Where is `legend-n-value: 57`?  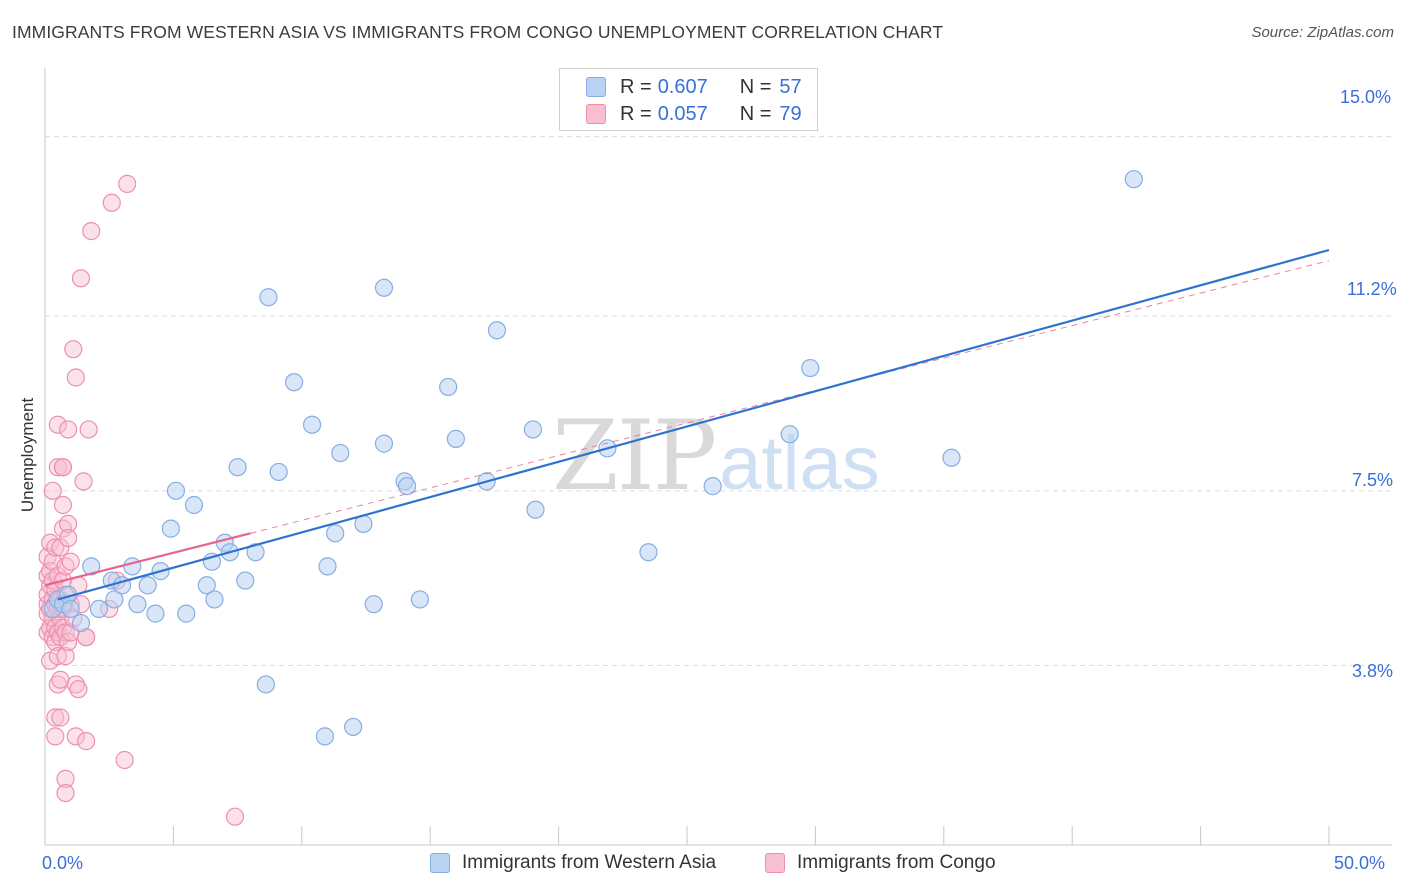 legend-n-value: 57 is located at coordinates (790, 86).